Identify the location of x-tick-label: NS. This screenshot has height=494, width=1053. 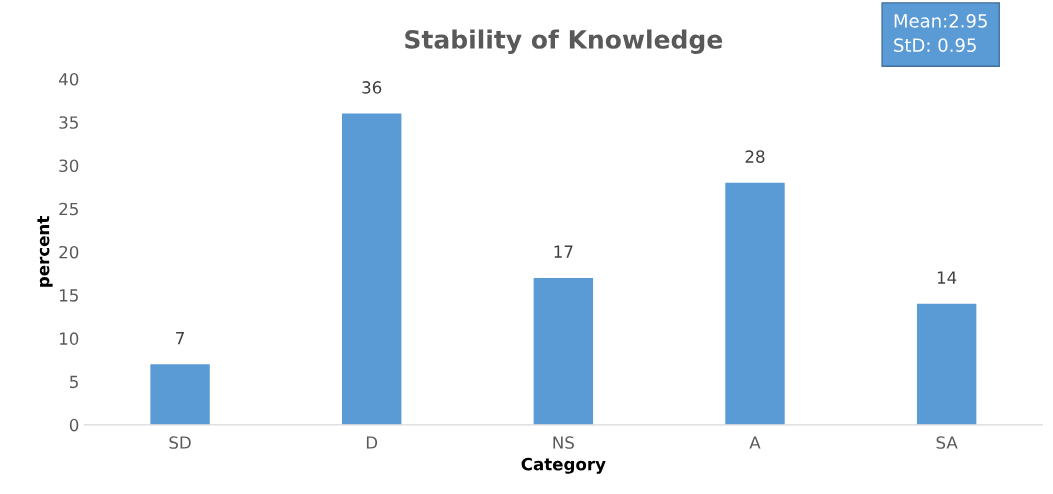
(563, 442).